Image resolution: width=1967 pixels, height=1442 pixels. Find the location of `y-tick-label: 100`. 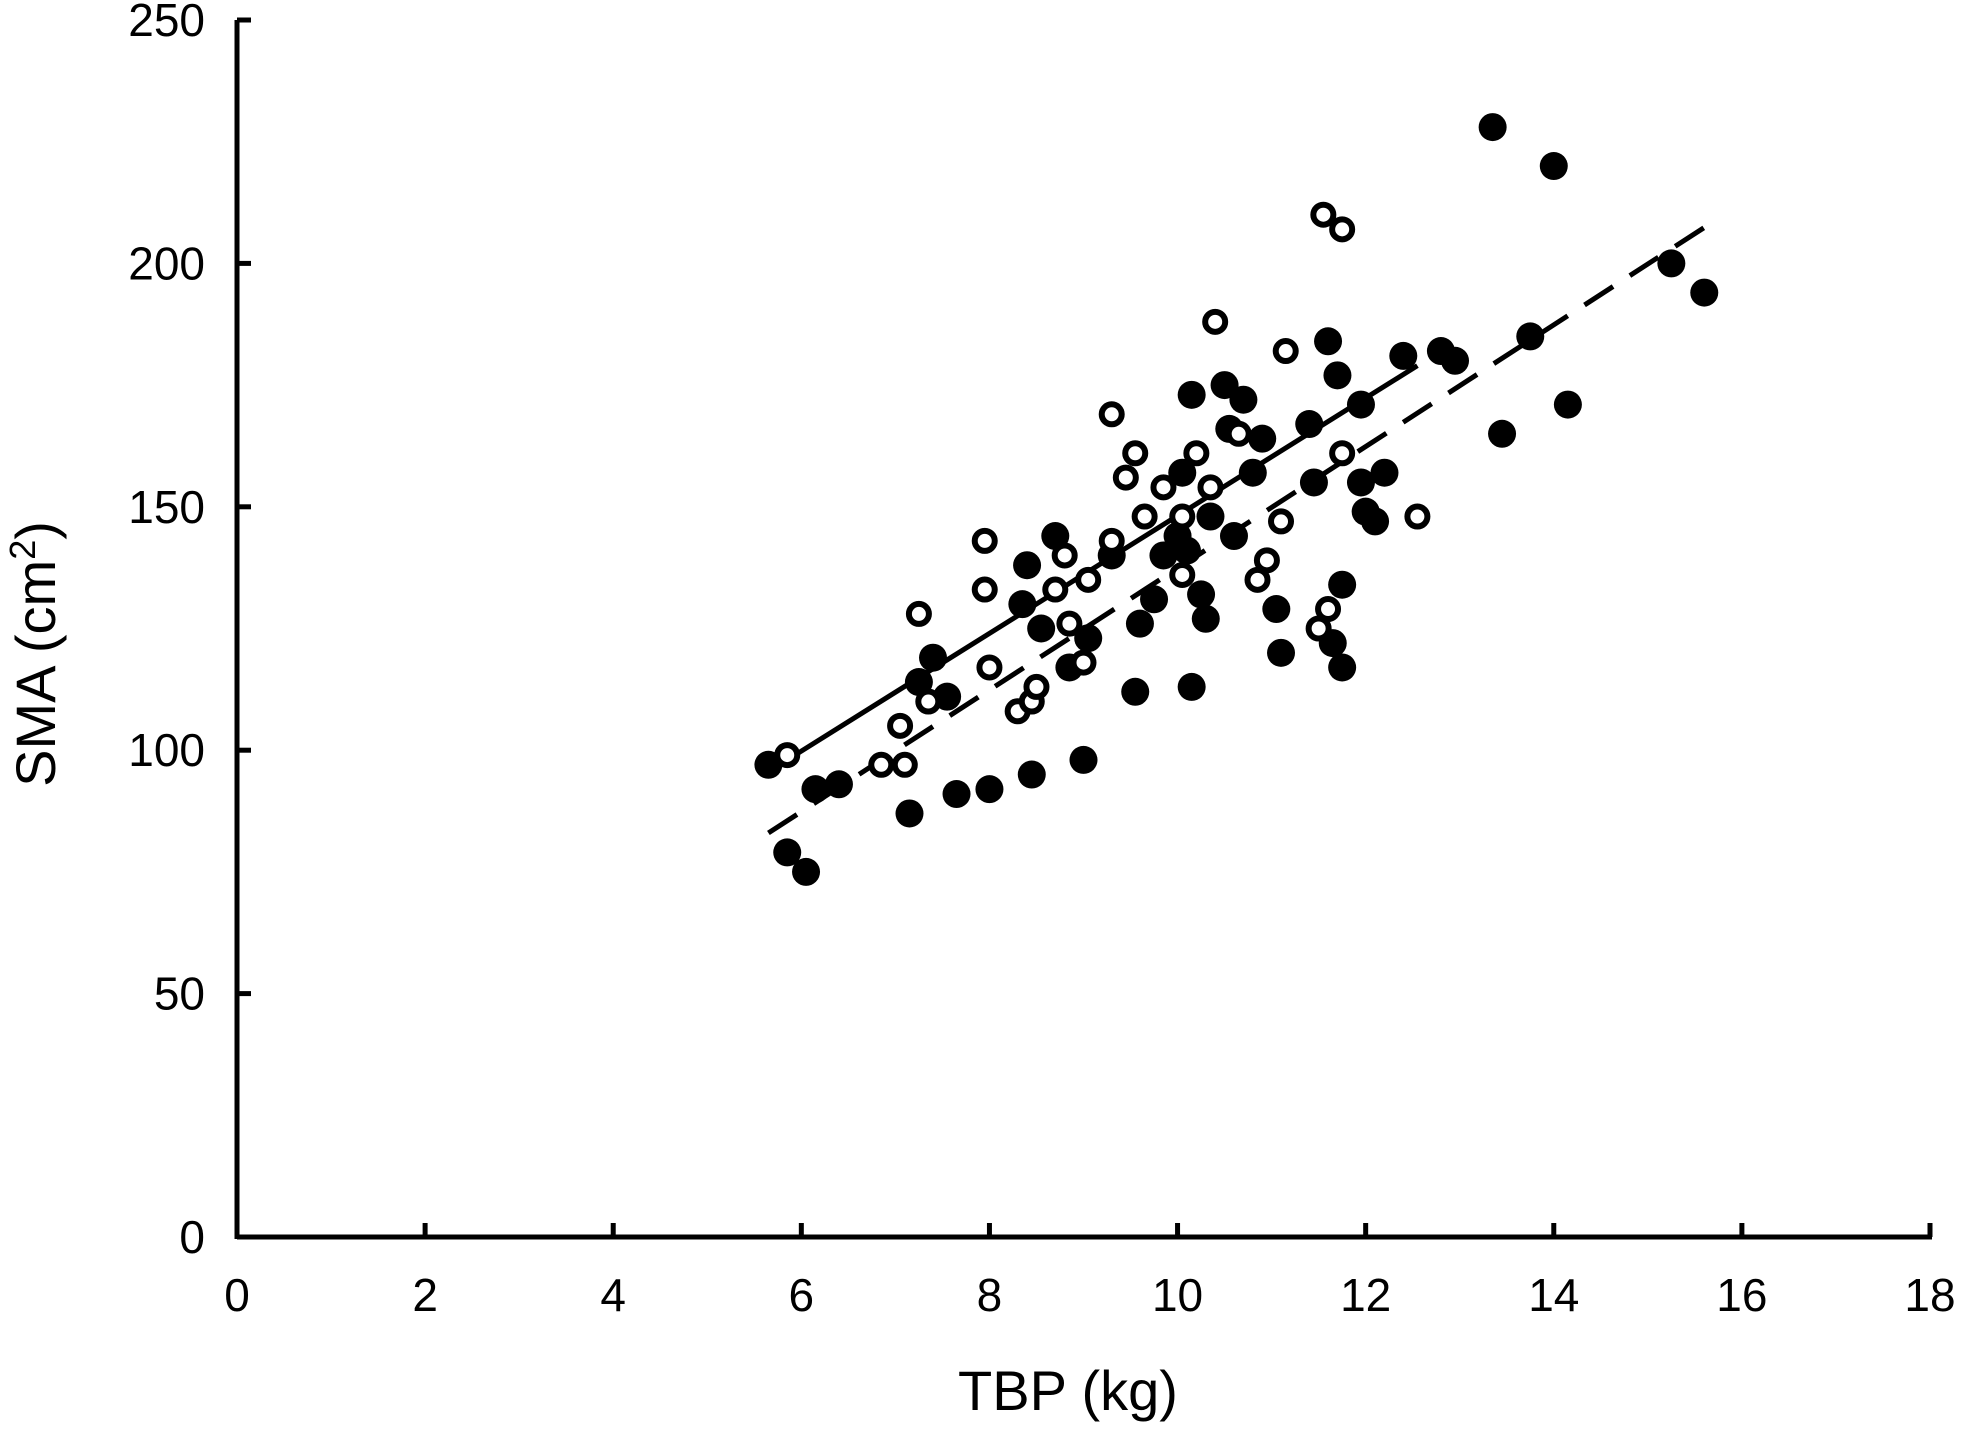

y-tick-label: 100 is located at coordinates (166, 750).